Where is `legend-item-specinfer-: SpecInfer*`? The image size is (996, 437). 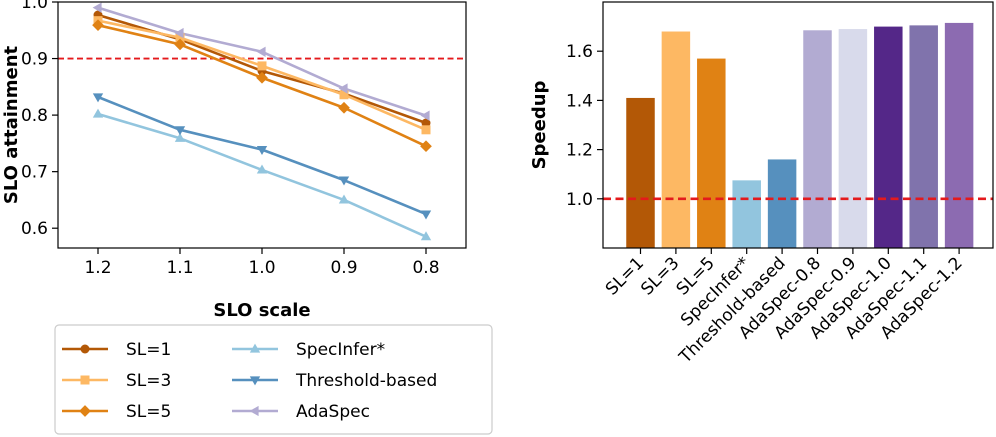
legend-item-specinfer-: SpecInfer* is located at coordinates (308, 350).